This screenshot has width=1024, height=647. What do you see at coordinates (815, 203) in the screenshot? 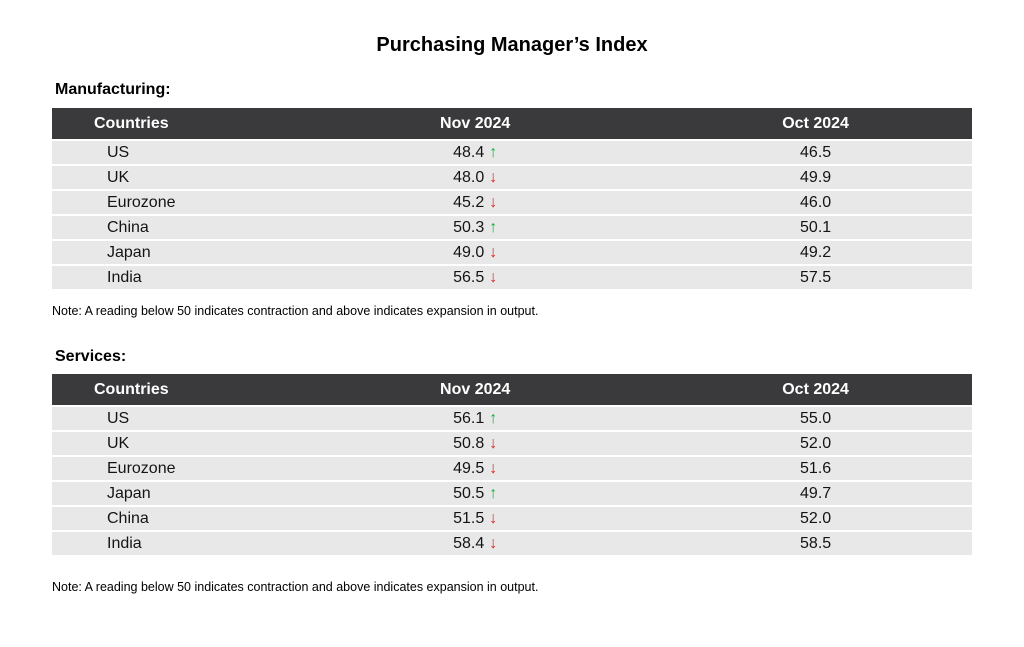
I see `oct-value-cell: 46.0` at bounding box center [815, 203].